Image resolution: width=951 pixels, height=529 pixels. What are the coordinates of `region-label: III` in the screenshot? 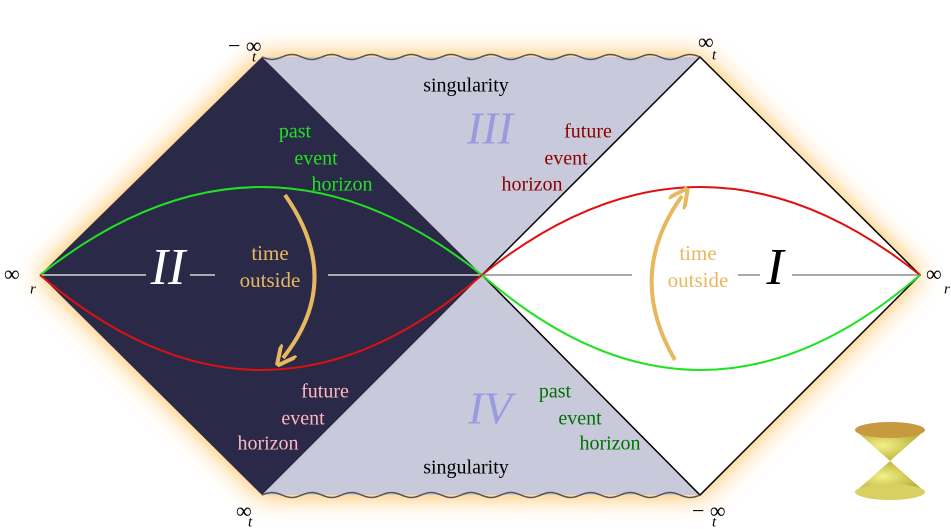 It's located at (491, 128).